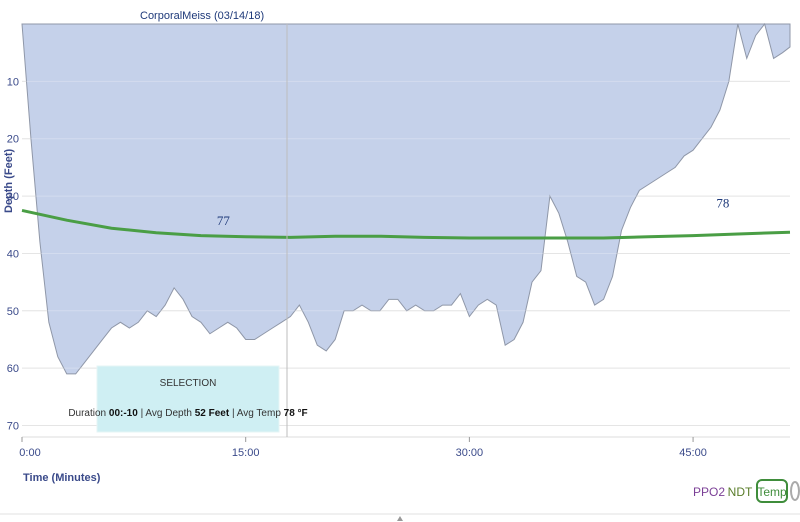 The image size is (800, 522). I want to click on selection-value: 00:-10, so click(123, 413).